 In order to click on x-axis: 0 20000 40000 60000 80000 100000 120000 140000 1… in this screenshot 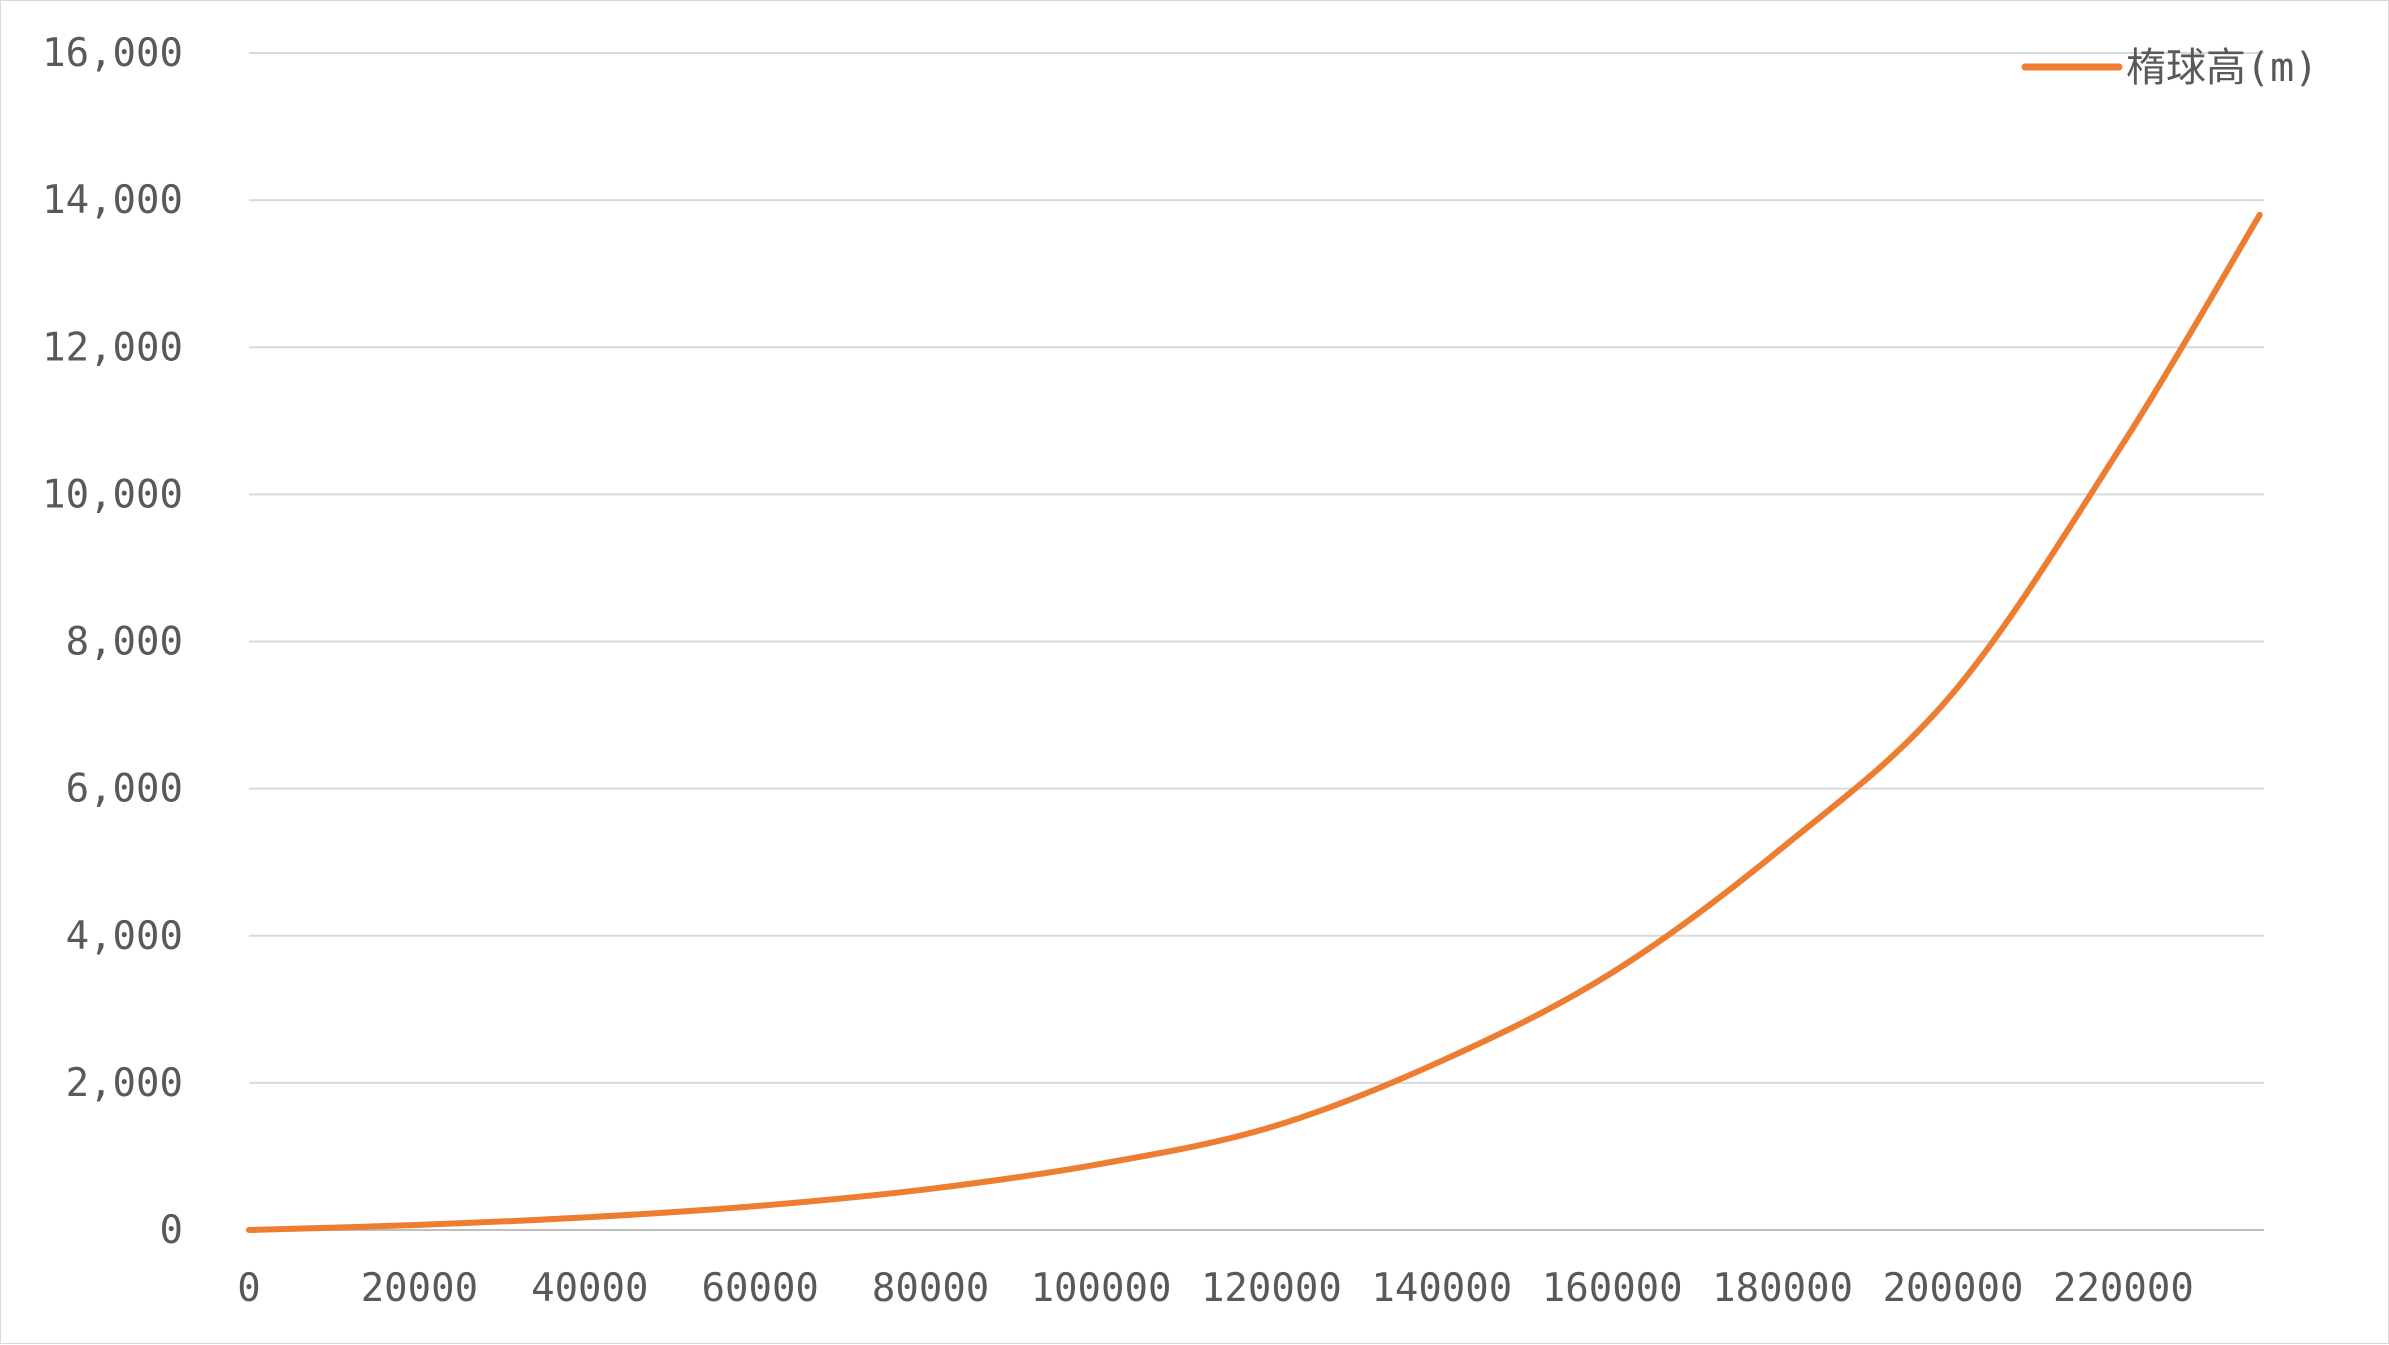, I will do `click(1215, 1288)`.